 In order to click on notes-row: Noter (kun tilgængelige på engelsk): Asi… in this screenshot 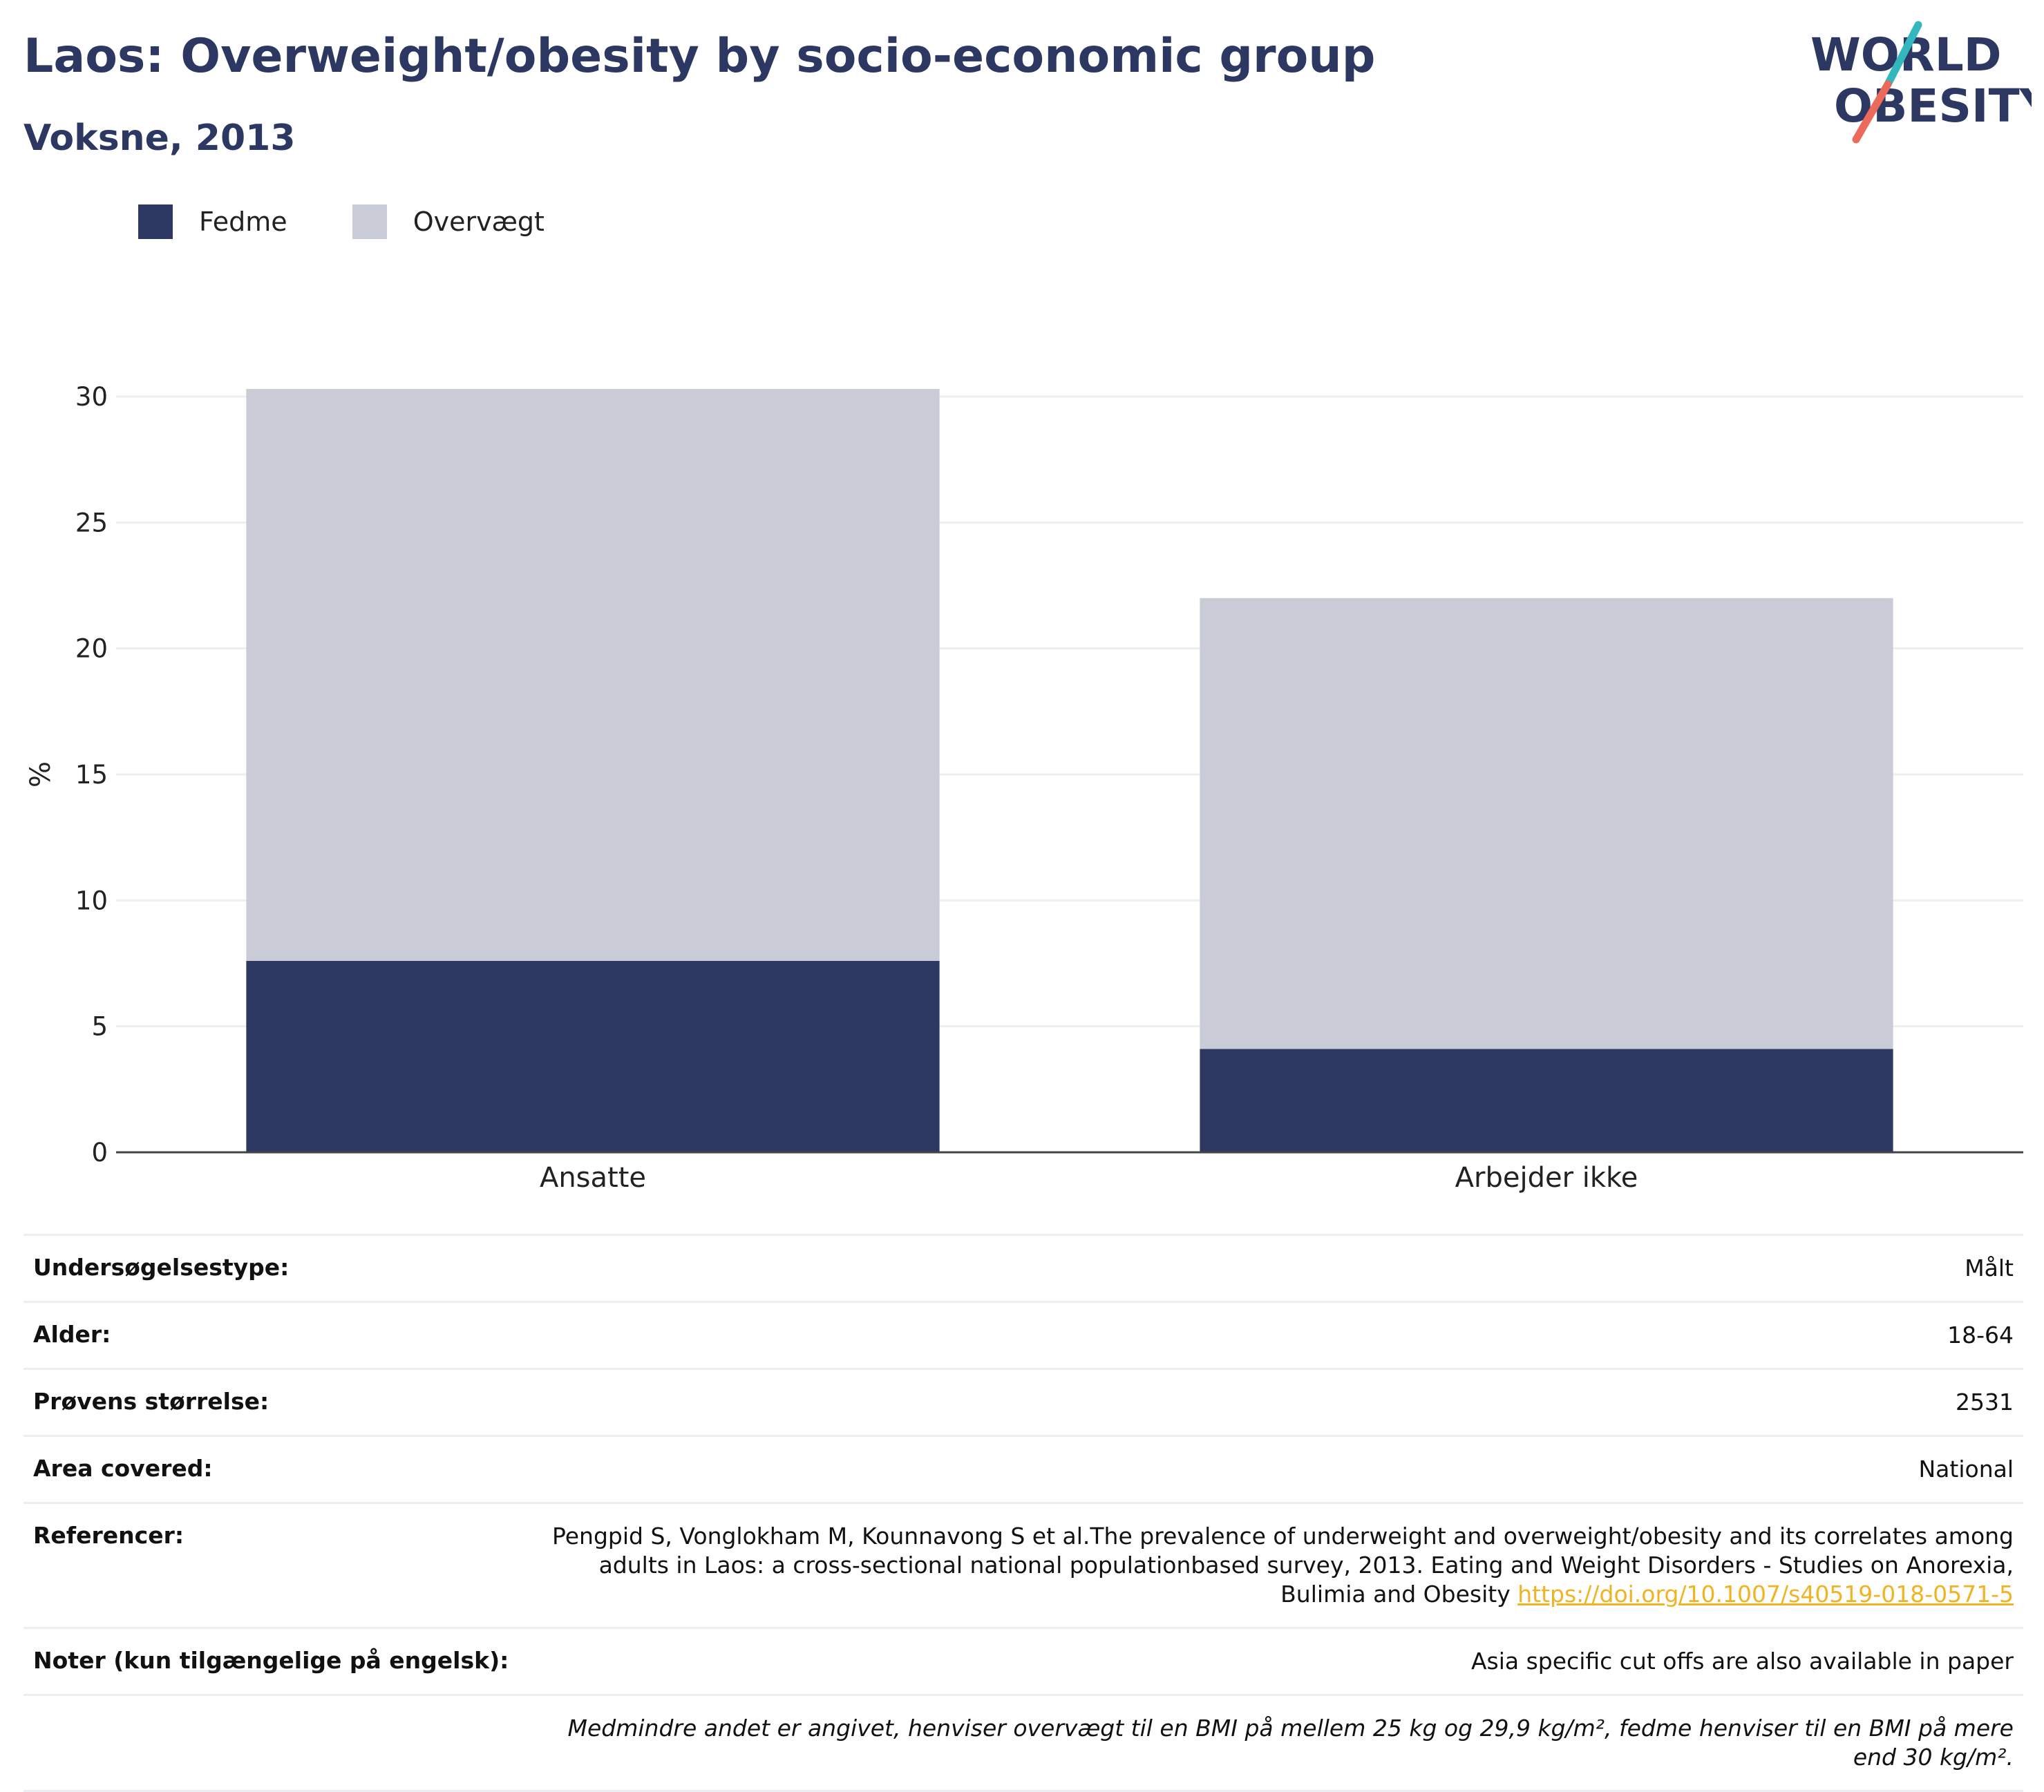, I will do `click(1023, 1660)`.